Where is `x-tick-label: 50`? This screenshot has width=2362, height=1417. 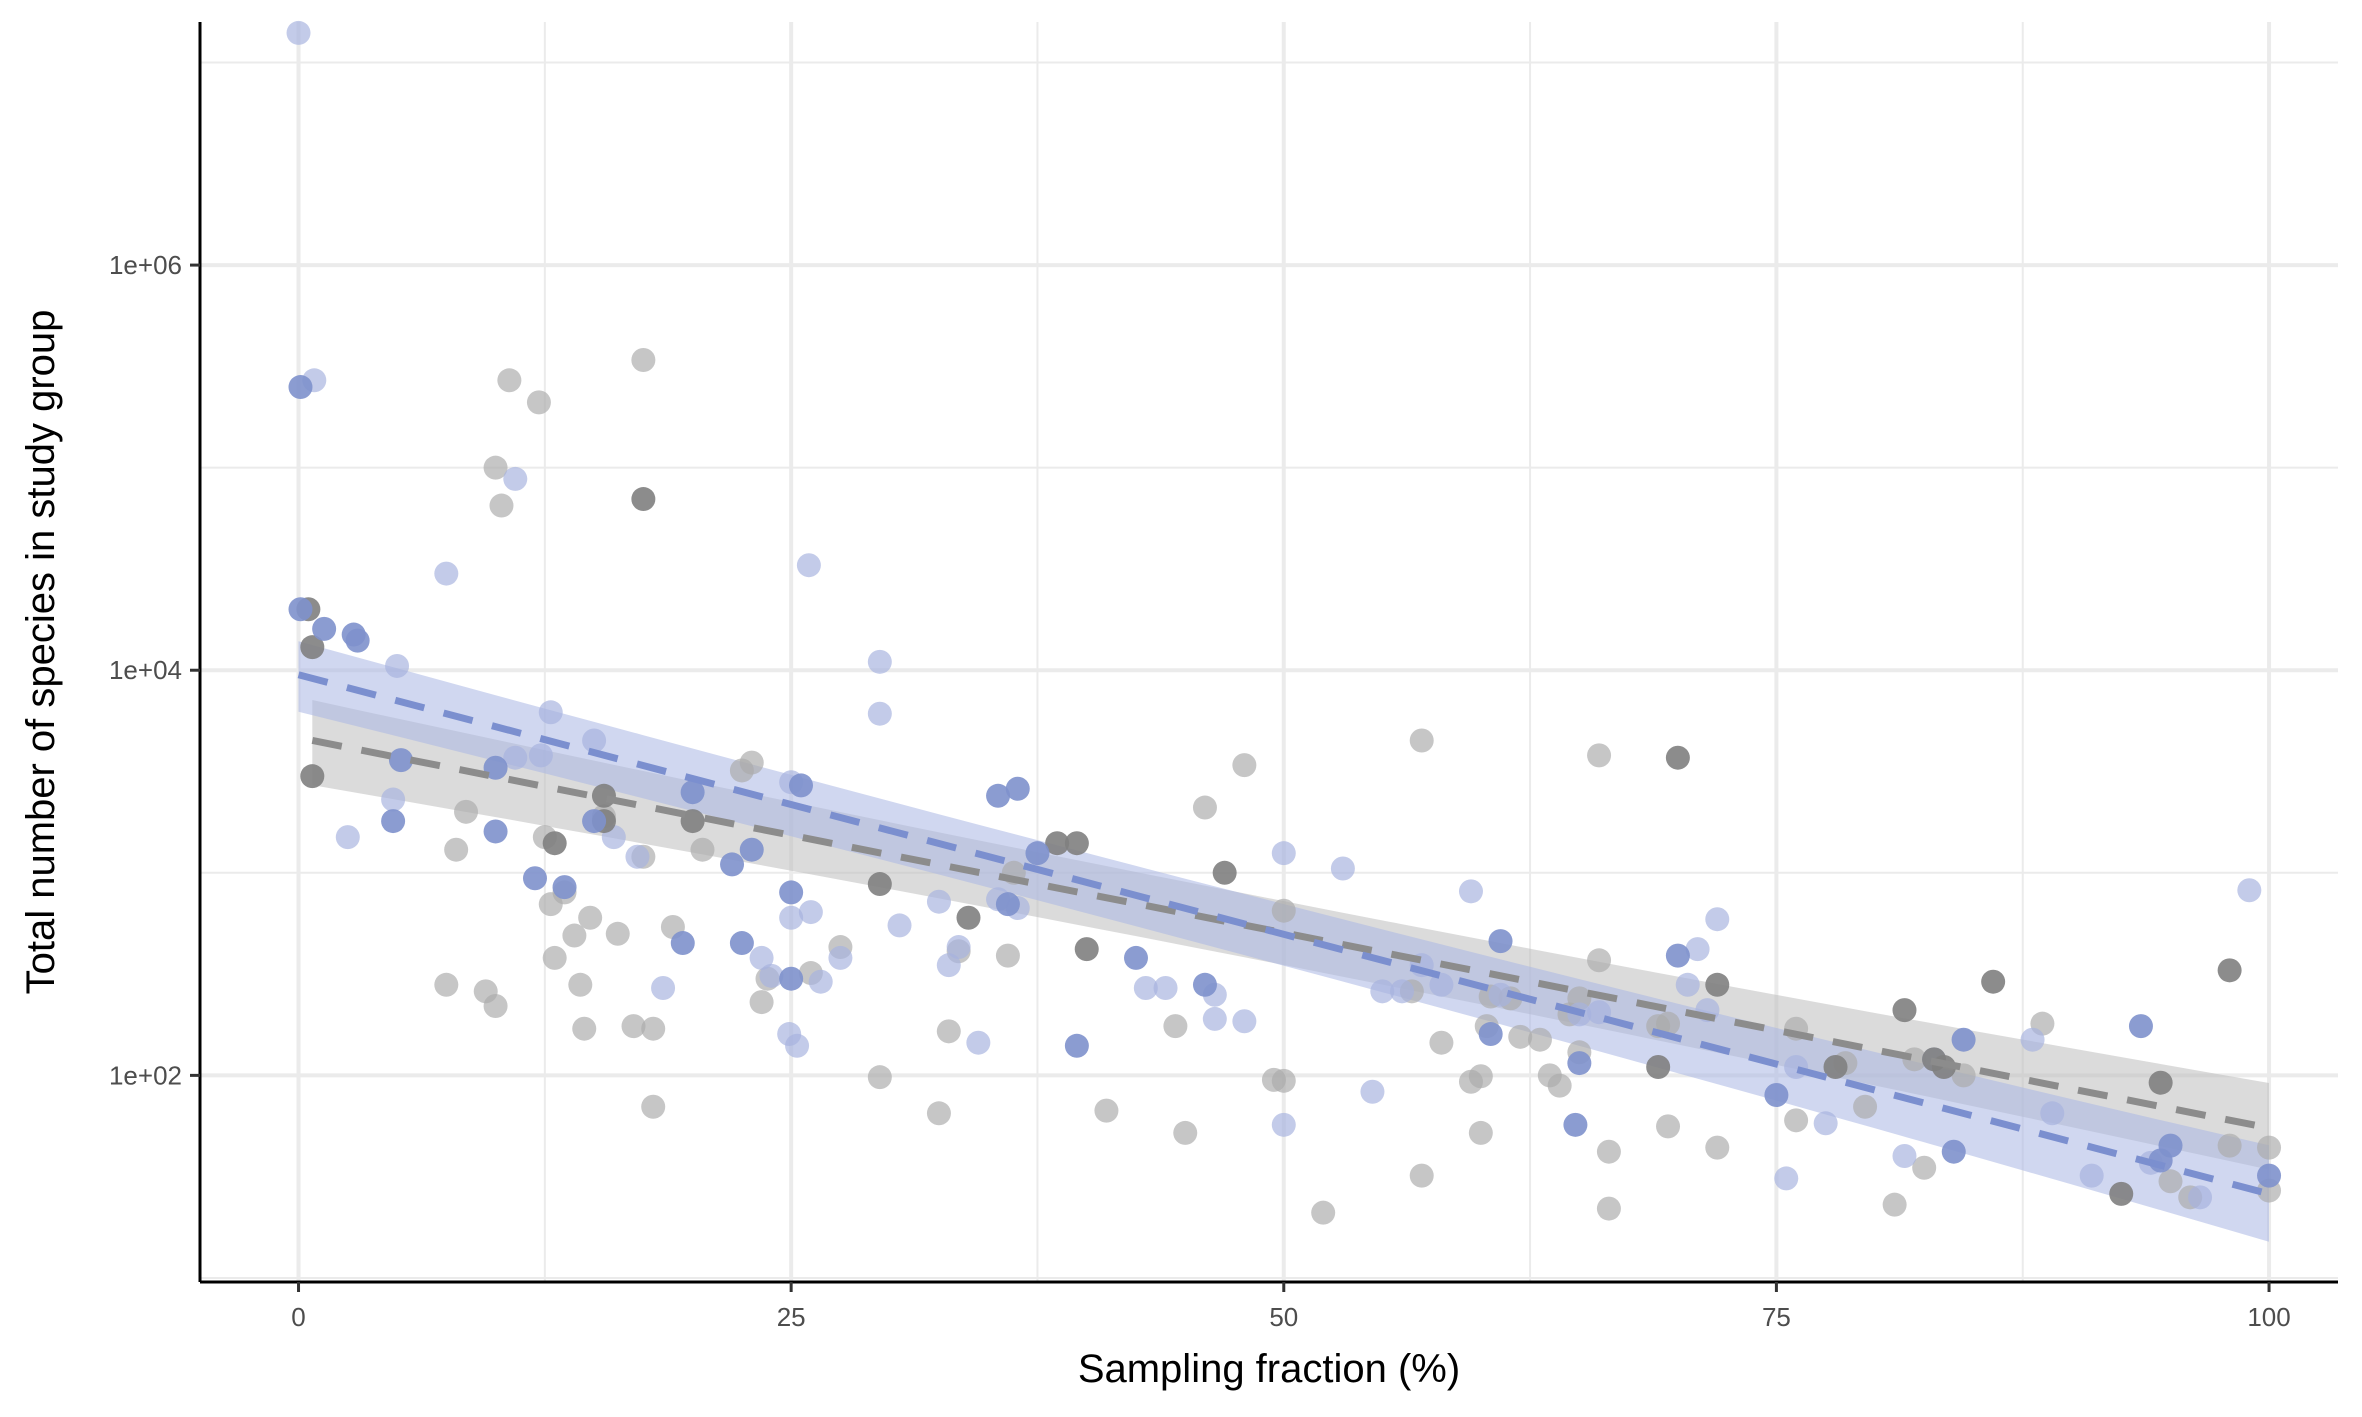 x-tick-label: 50 is located at coordinates (1283, 1317).